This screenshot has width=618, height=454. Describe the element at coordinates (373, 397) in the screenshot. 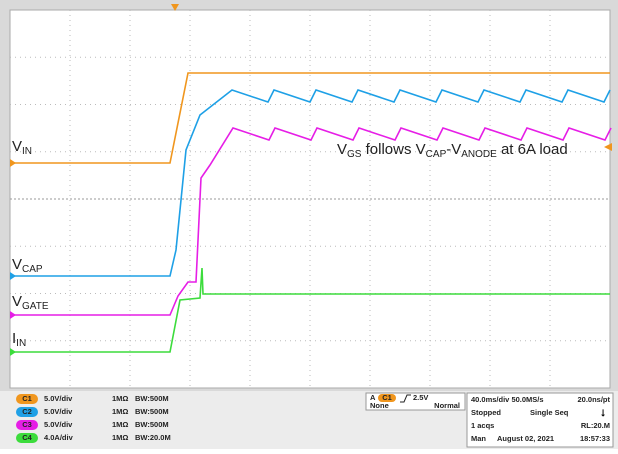

I see `trigger-label: A` at that location.